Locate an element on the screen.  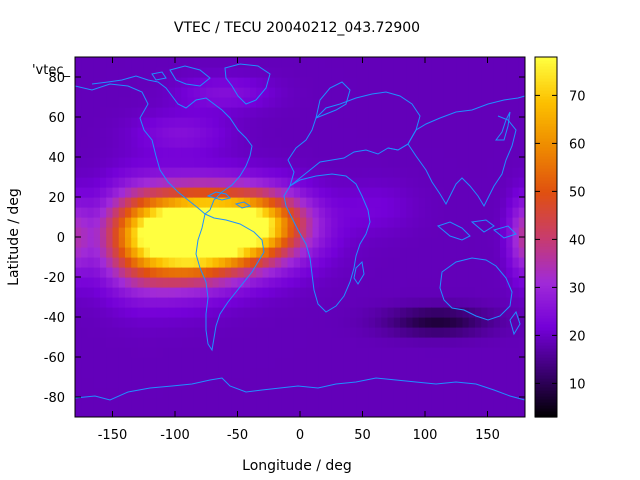
colorbar-tick-label: 50 is located at coordinates (577, 192).